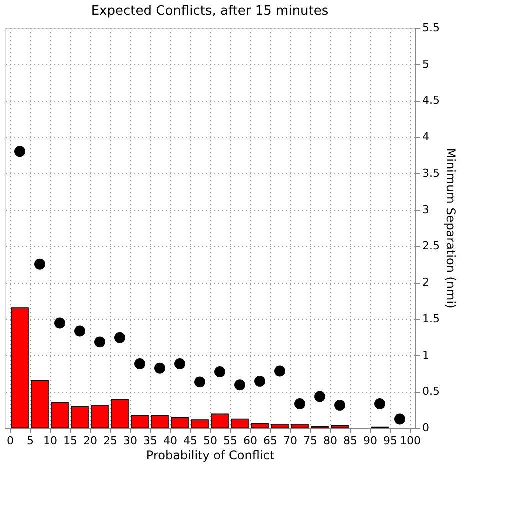 This screenshot has width=522, height=506. I want to click on x-tick-label: 15, so click(71, 441).